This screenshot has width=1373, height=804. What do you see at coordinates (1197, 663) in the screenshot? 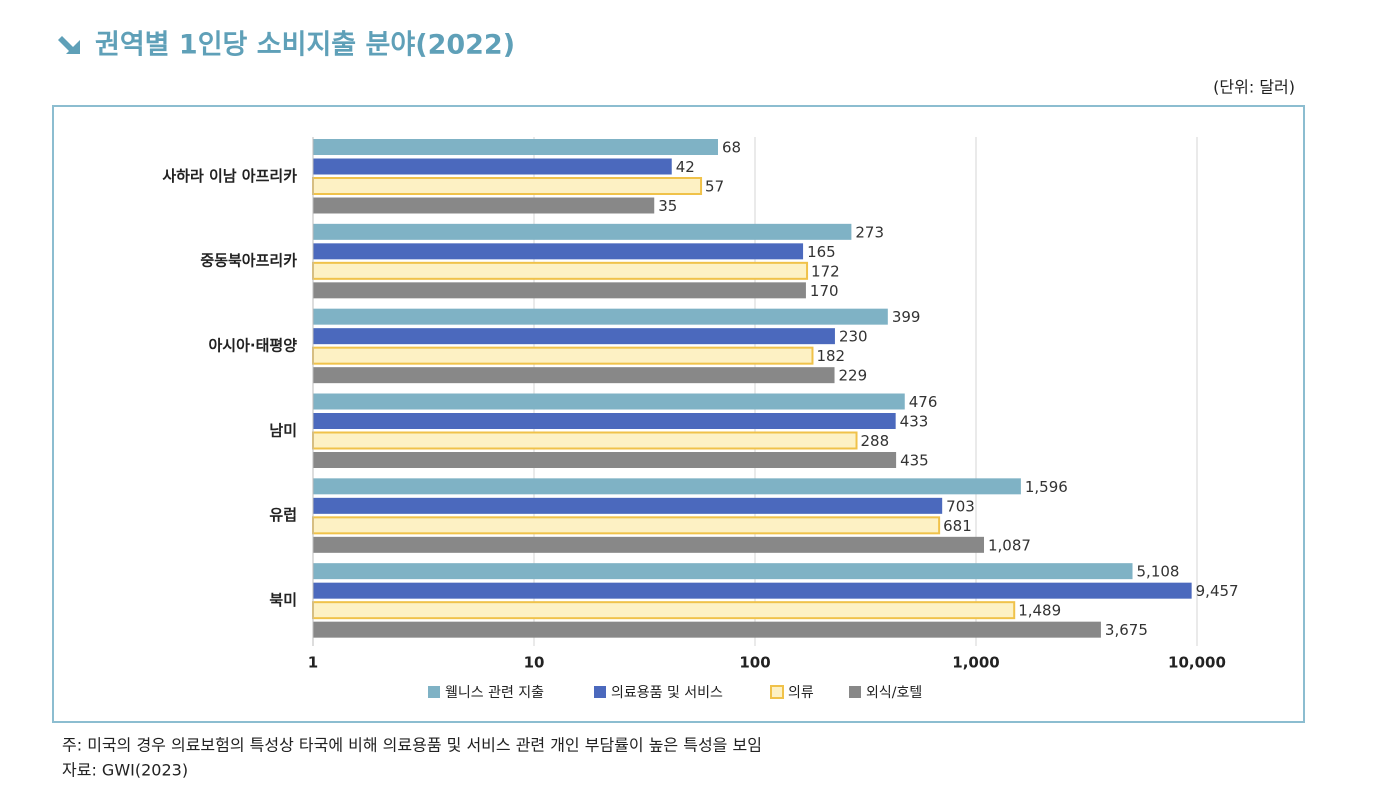
I see `x-tick-label: 10,000` at bounding box center [1197, 663].